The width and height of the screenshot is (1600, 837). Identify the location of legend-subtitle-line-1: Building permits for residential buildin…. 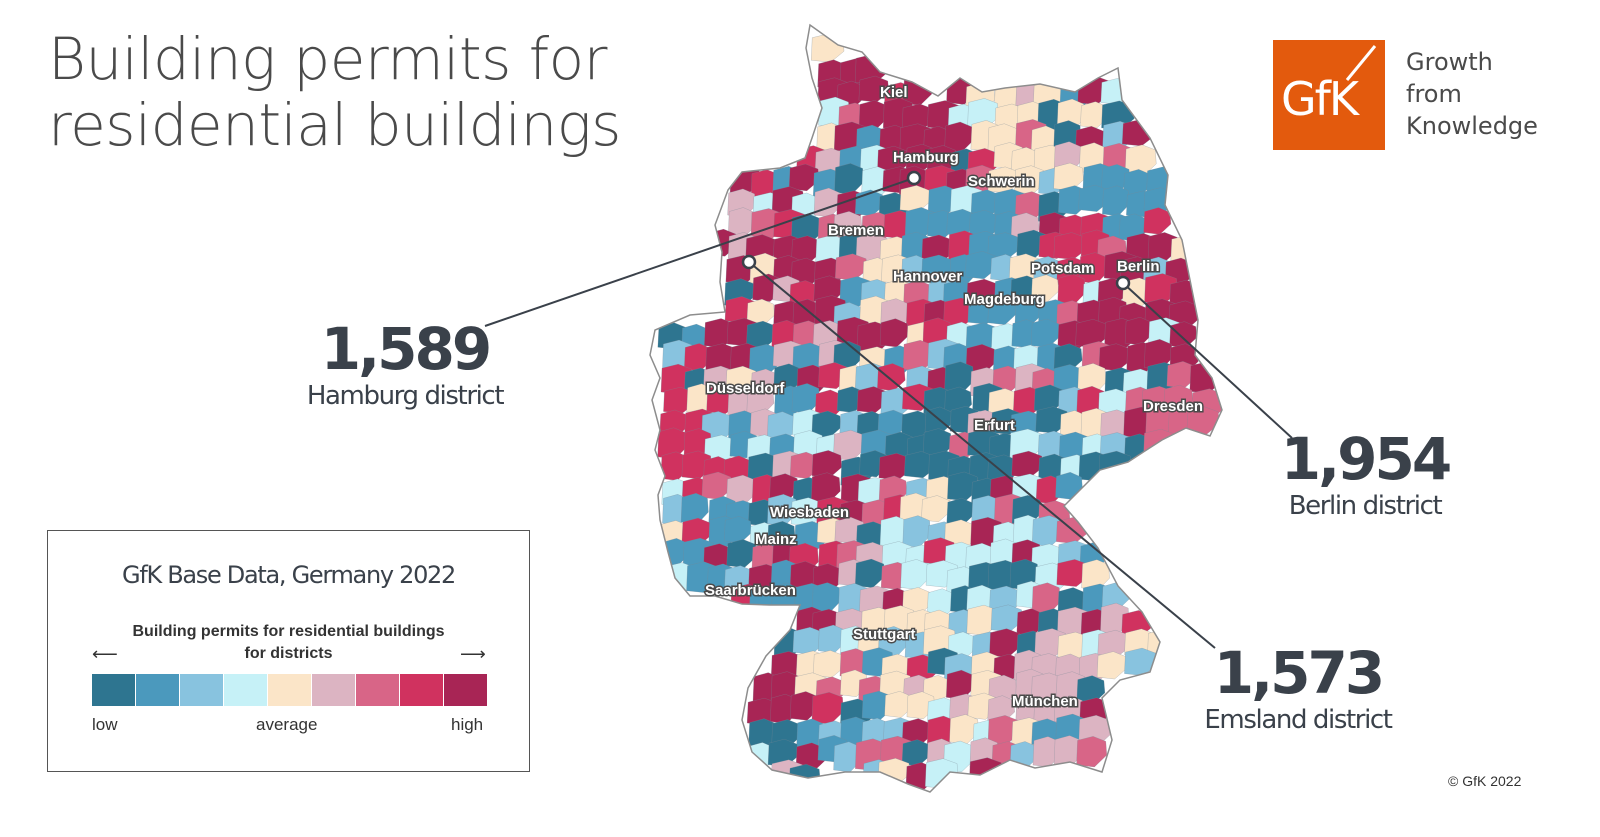
(288, 631).